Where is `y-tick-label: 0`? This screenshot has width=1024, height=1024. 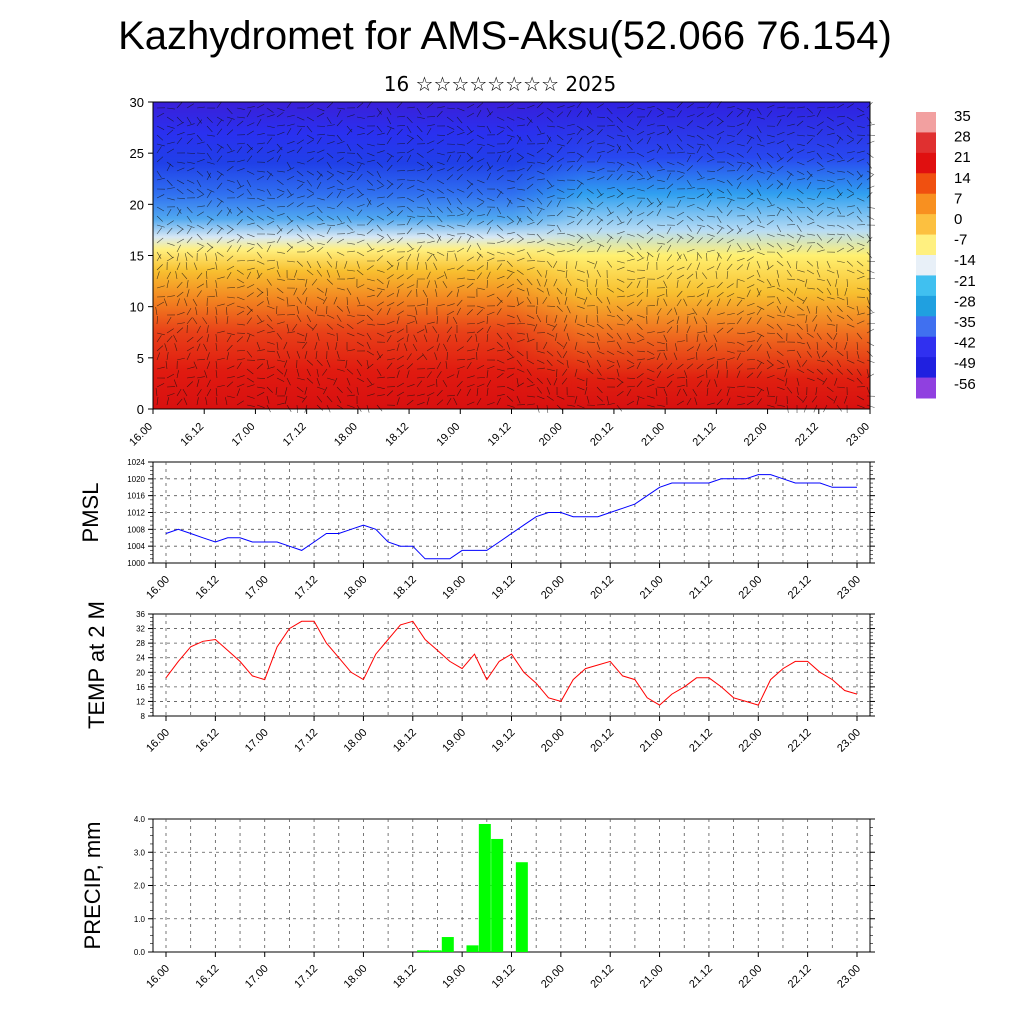 y-tick-label: 0 is located at coordinates (140, 409).